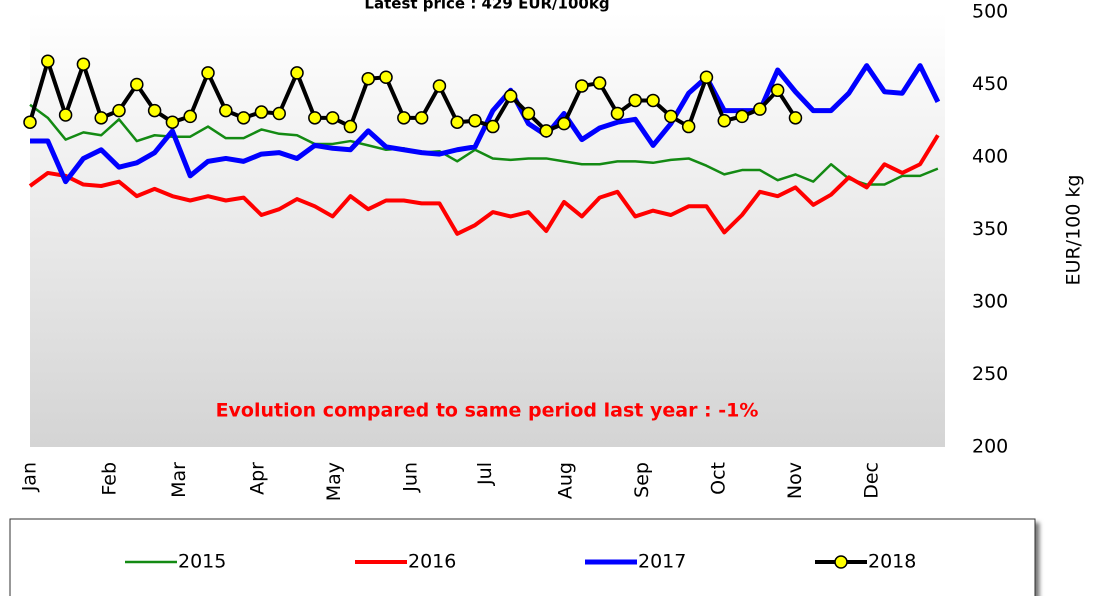  I want to click on legend-label: 2018, so click(892, 562).